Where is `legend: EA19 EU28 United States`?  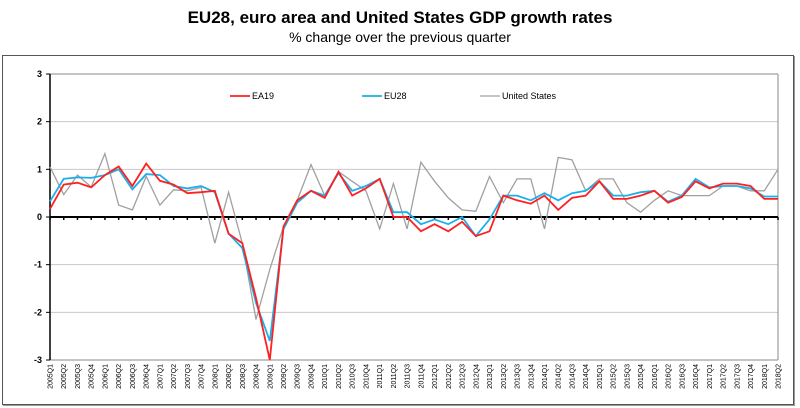
legend: EA19 EU28 United States is located at coordinates (393, 96).